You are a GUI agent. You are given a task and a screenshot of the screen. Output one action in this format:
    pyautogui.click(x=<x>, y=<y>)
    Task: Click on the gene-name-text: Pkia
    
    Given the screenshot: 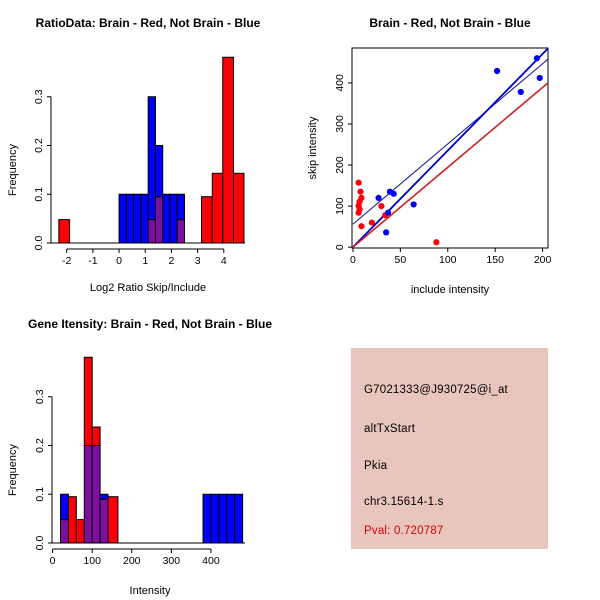 What is the action you would take?
    pyautogui.click(x=376, y=466)
    